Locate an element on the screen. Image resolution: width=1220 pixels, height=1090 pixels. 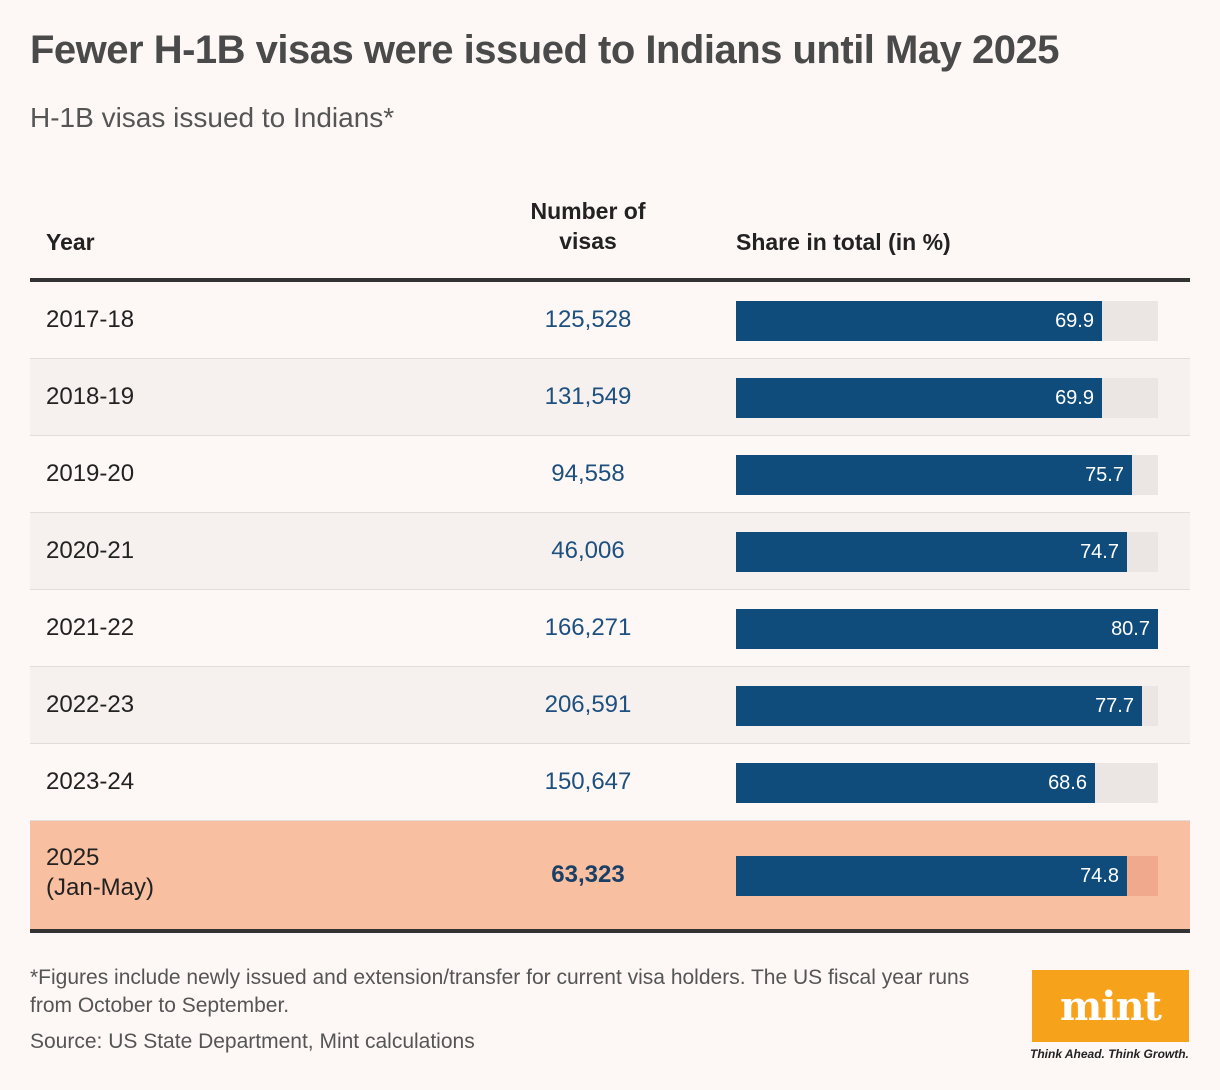
share-bar-track: 74.7 is located at coordinates (947, 552).